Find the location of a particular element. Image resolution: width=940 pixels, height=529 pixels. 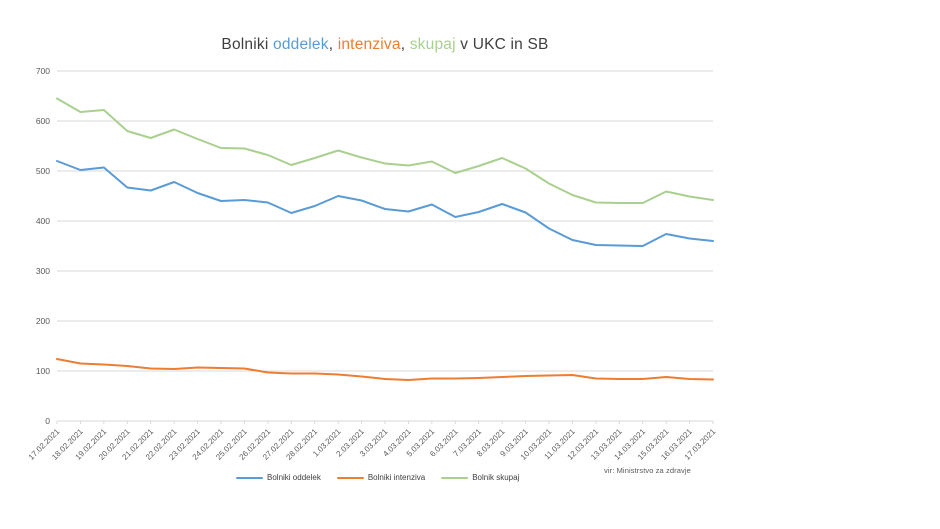

y-axis-tick-label: 500 is located at coordinates (43, 171).